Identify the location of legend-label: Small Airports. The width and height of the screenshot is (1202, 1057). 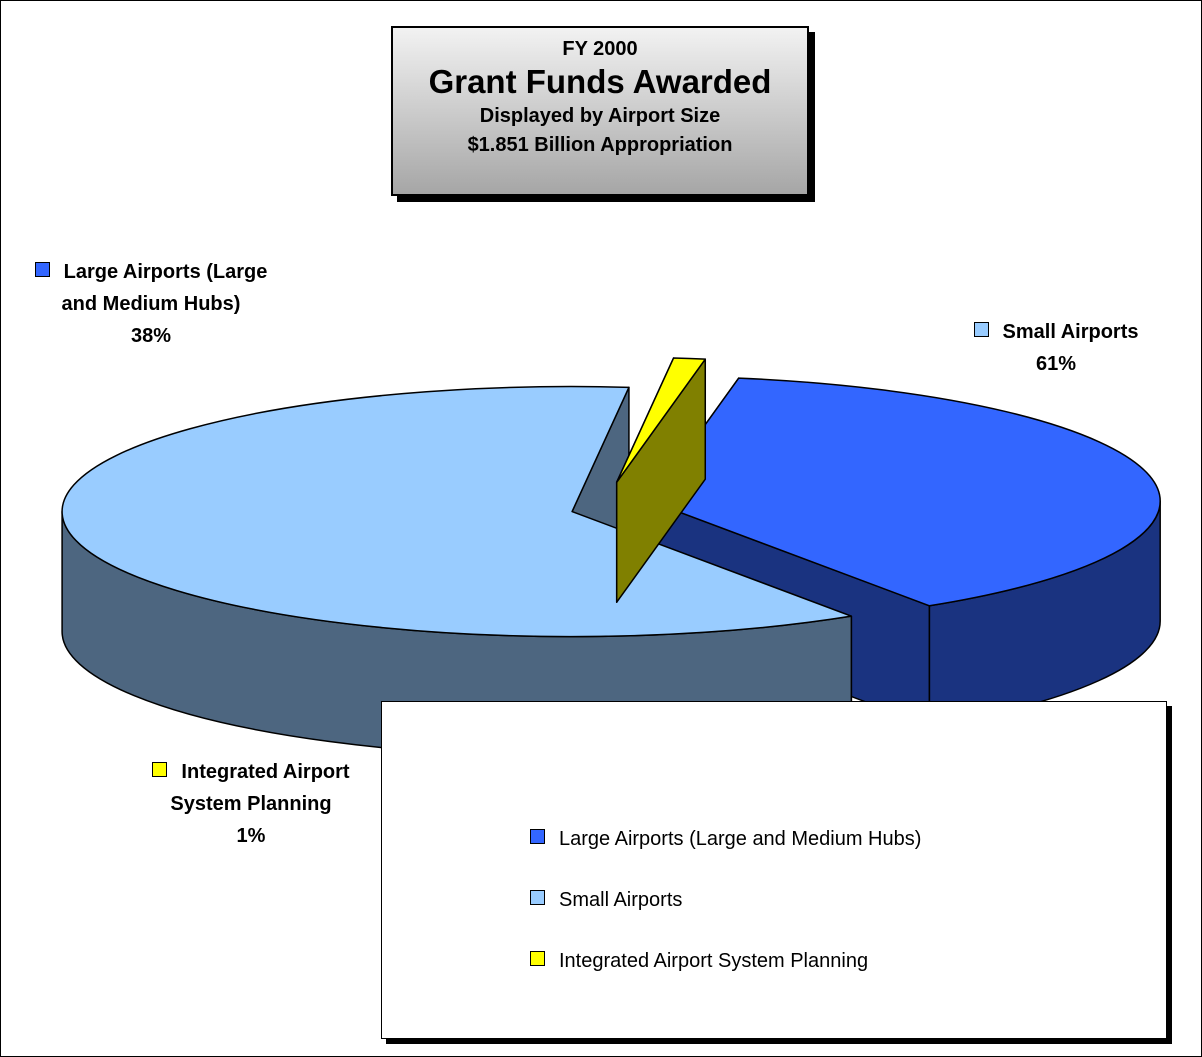
(621, 900).